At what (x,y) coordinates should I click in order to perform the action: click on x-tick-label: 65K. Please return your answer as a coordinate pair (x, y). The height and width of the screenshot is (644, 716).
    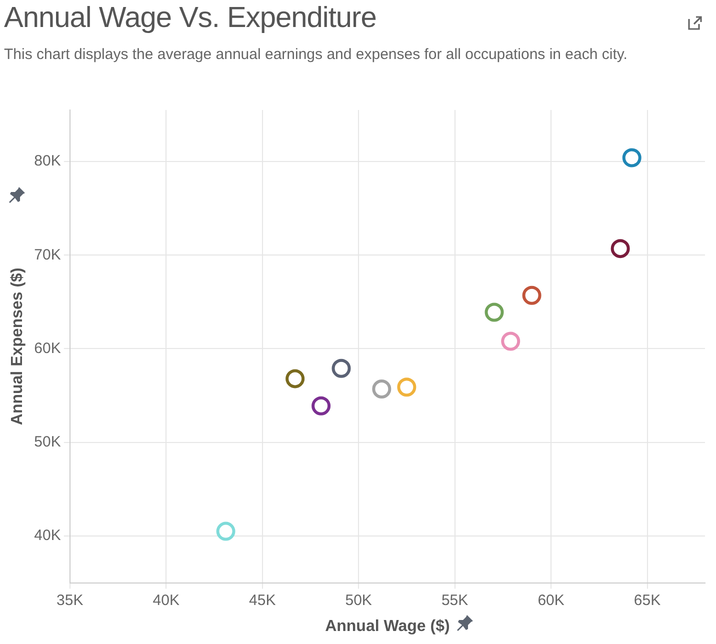
    Looking at the image, I should click on (647, 600).